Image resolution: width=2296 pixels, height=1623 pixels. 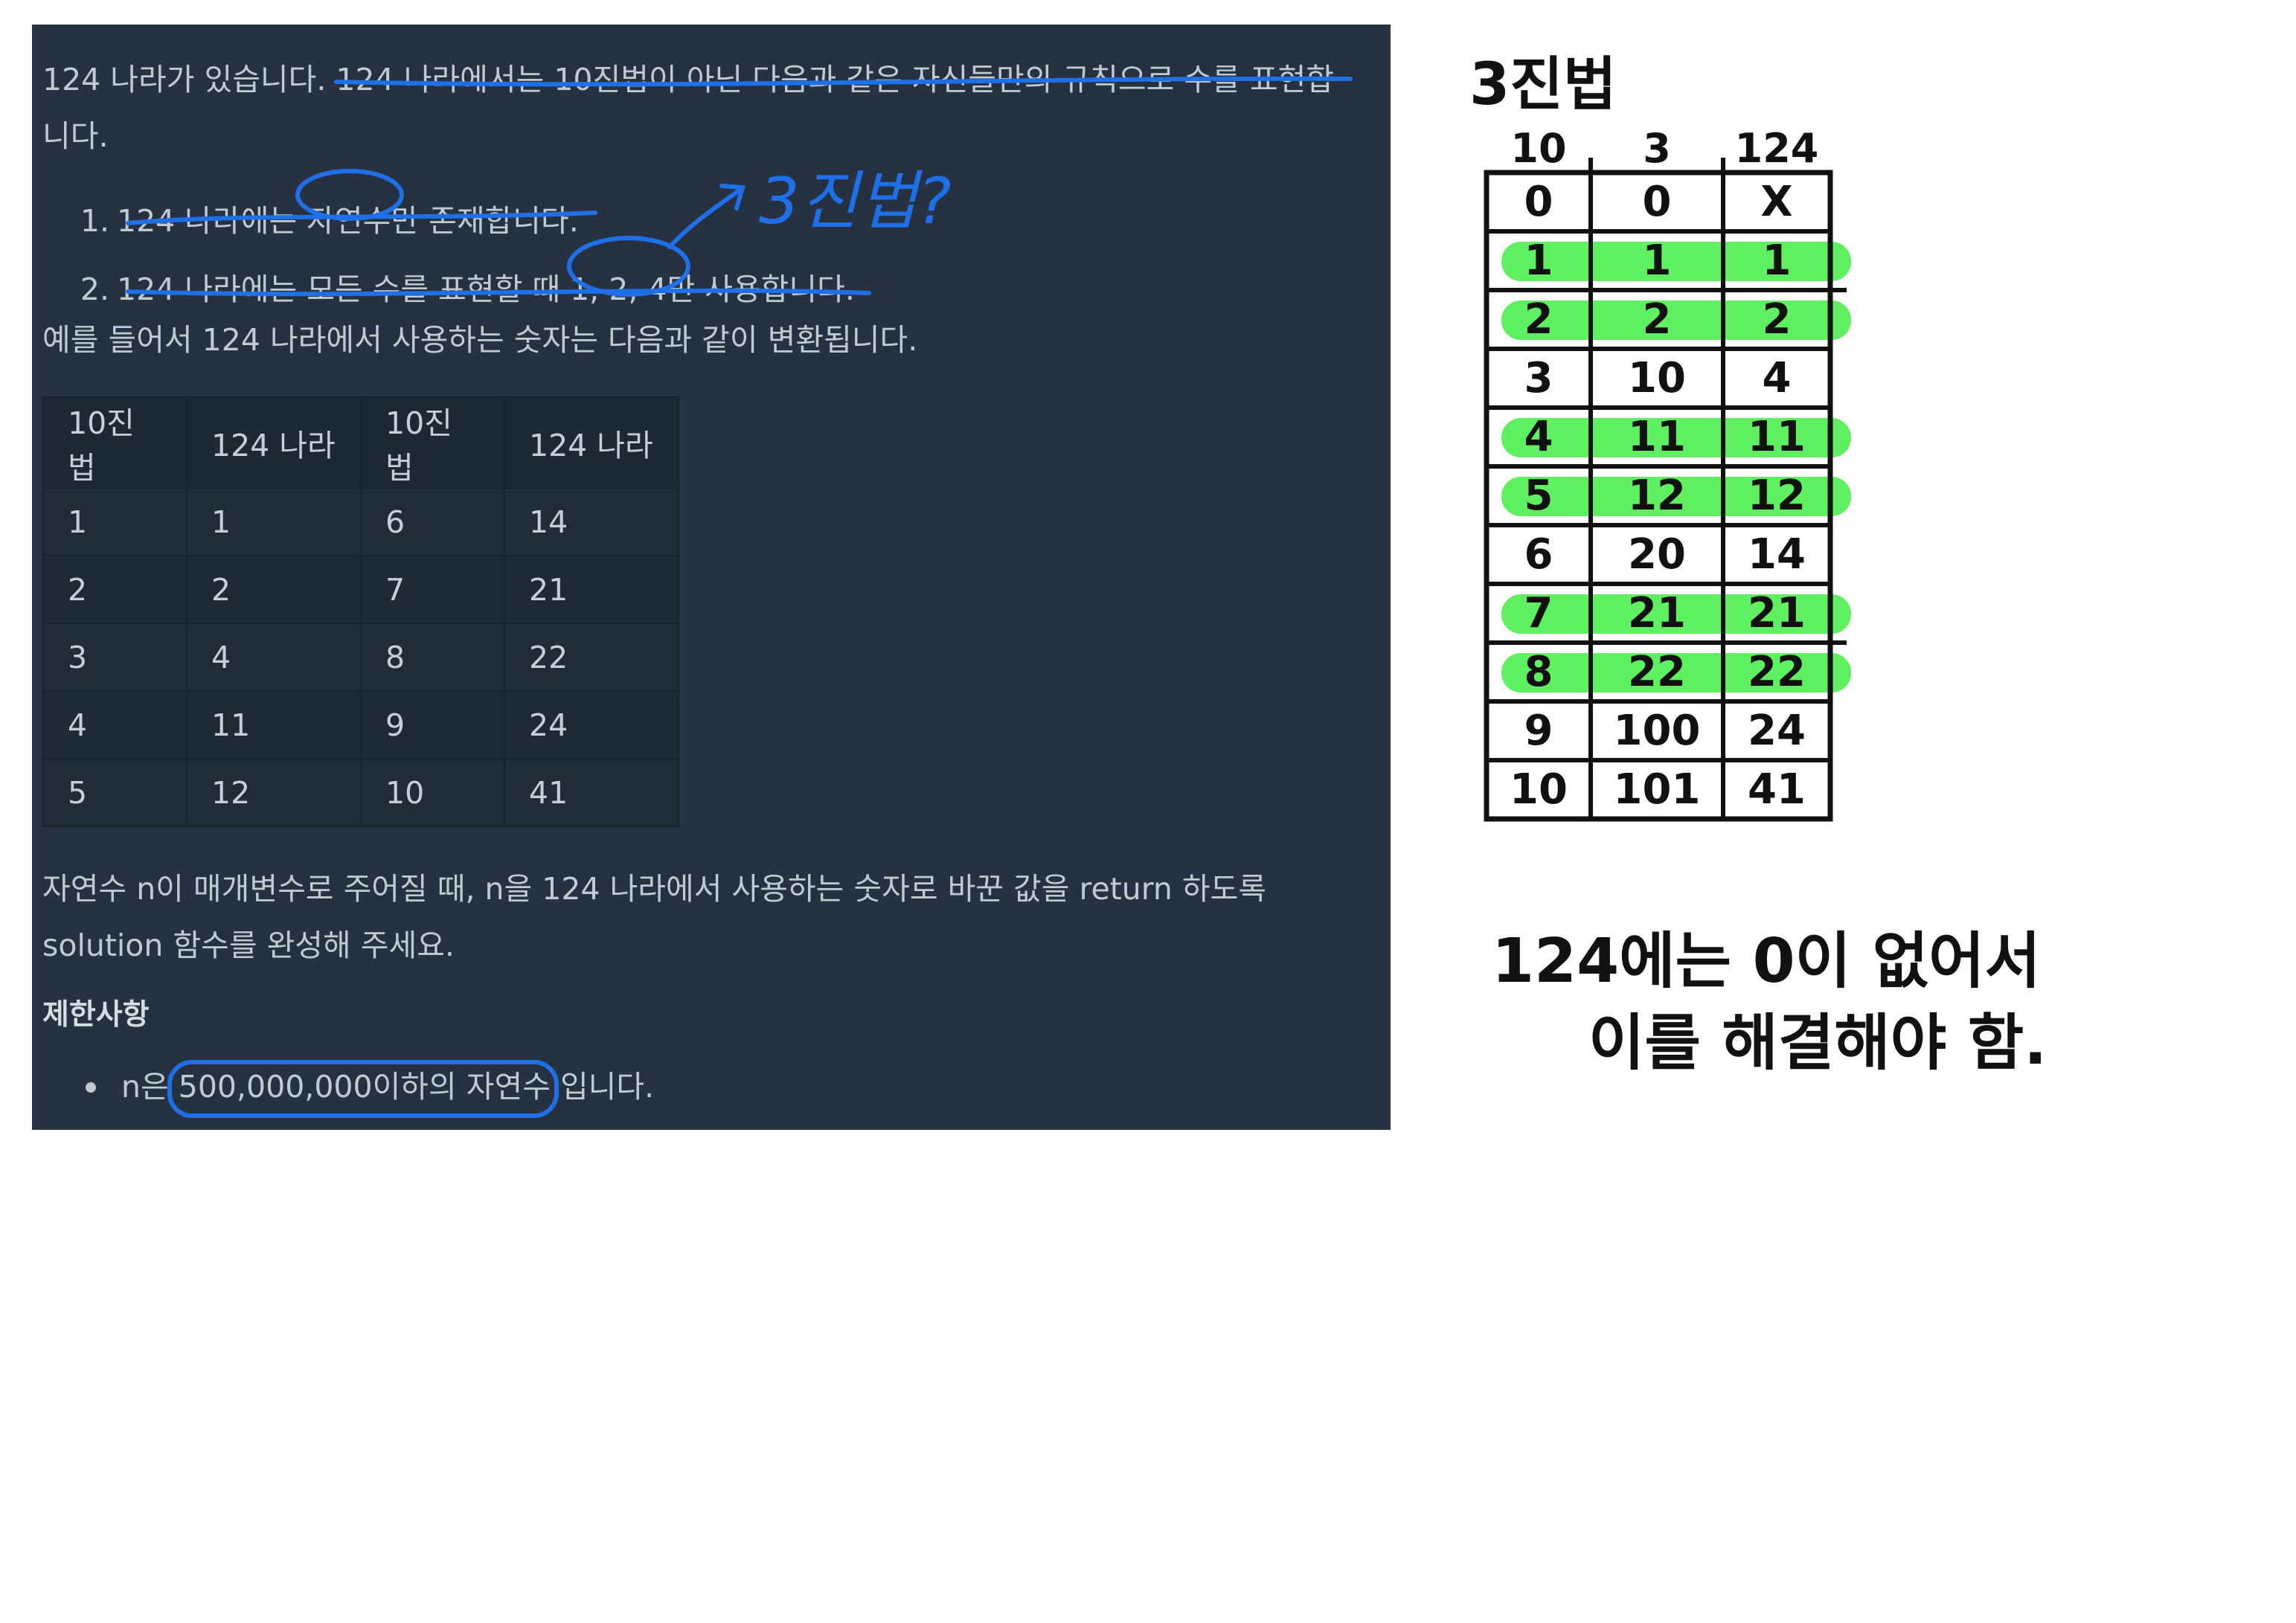 What do you see at coordinates (1657, 789) in the screenshot?
I see `hand-table-cell: 101` at bounding box center [1657, 789].